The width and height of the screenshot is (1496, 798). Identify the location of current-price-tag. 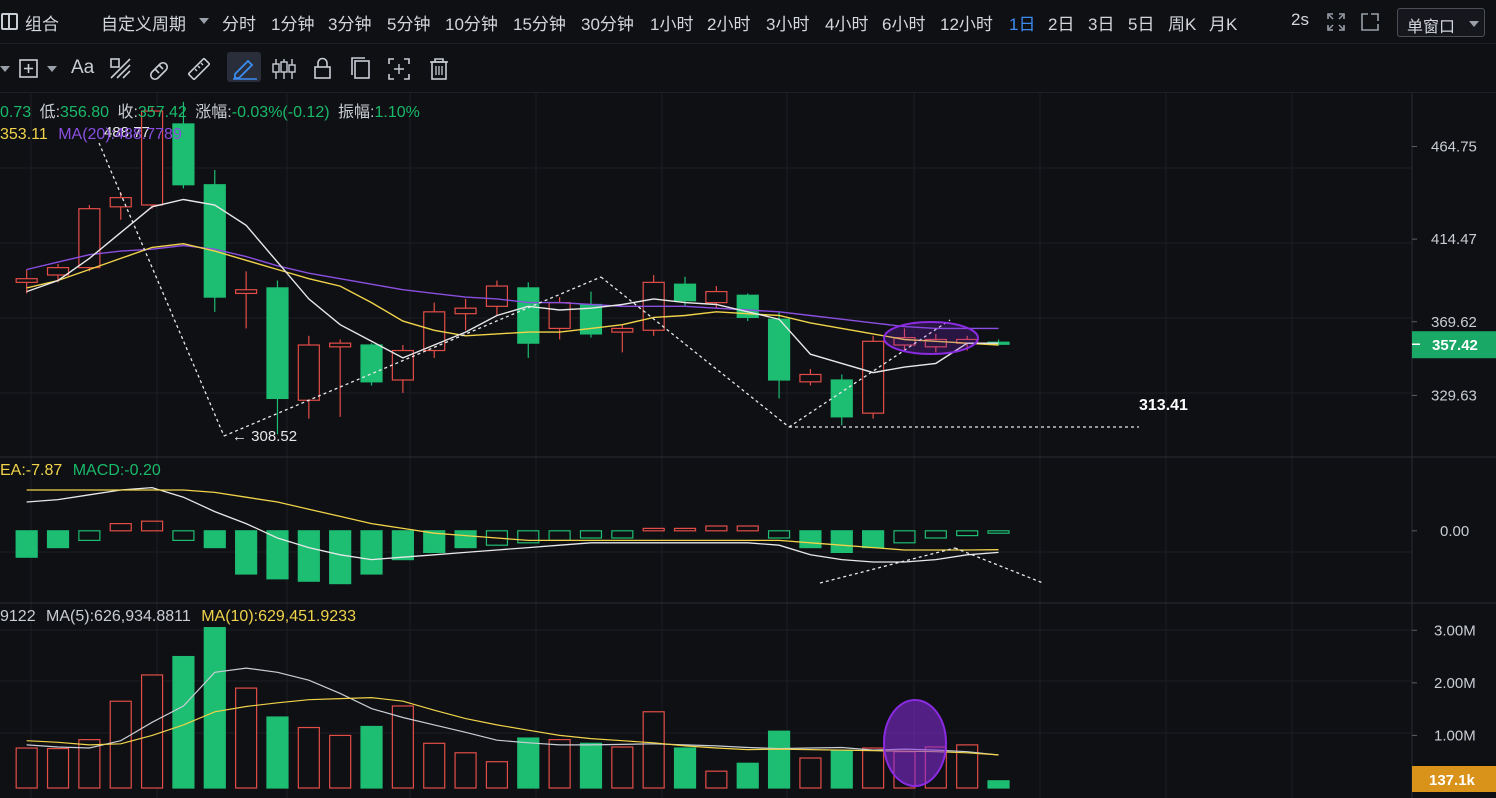
(1454, 345).